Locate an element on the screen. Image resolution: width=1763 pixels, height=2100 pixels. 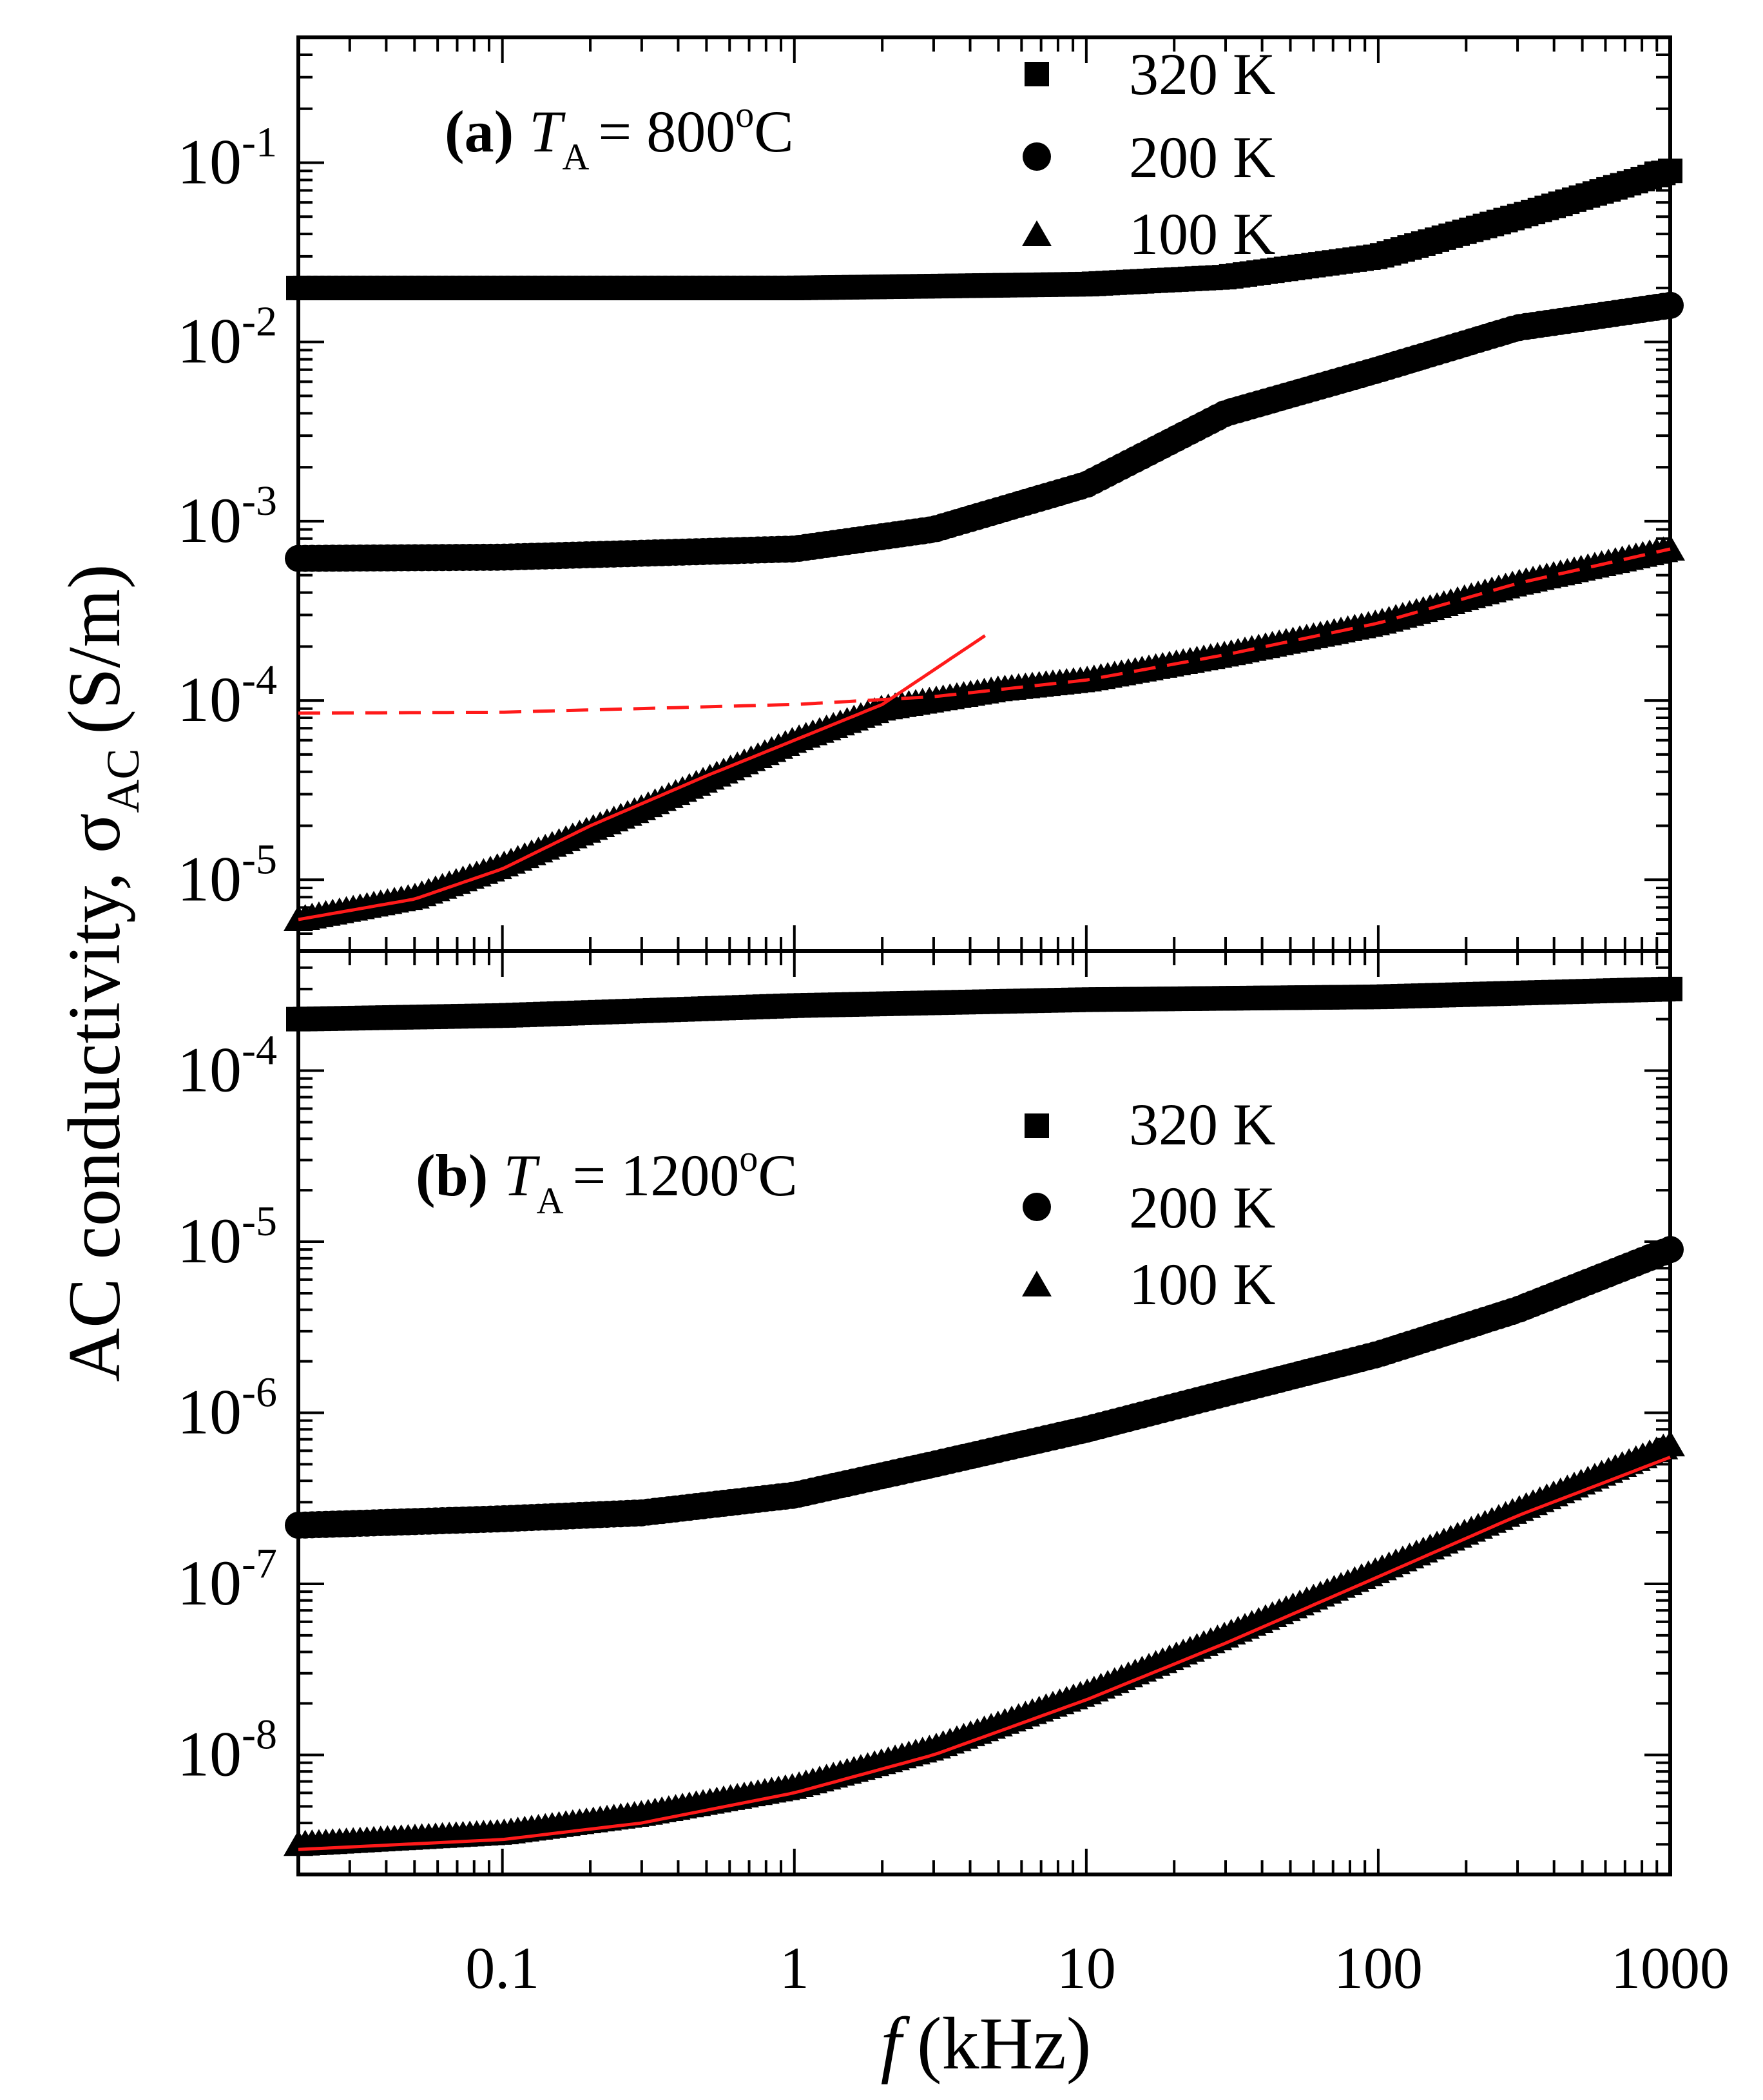
y-tick-label: 10⁻² is located at coordinates (227, 337).